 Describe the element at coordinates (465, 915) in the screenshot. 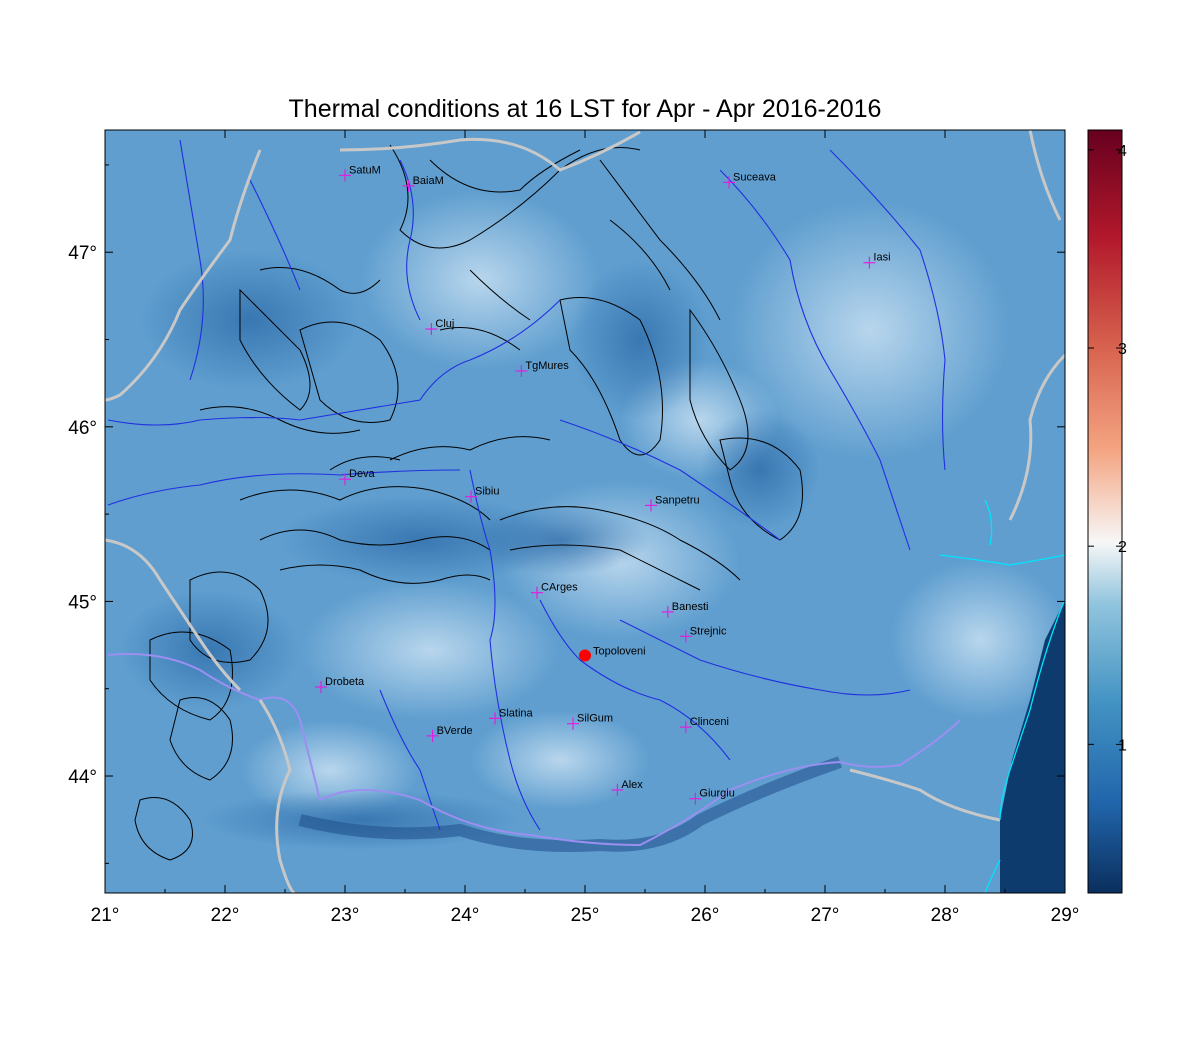

I see `lon-label-24: 24°` at that location.